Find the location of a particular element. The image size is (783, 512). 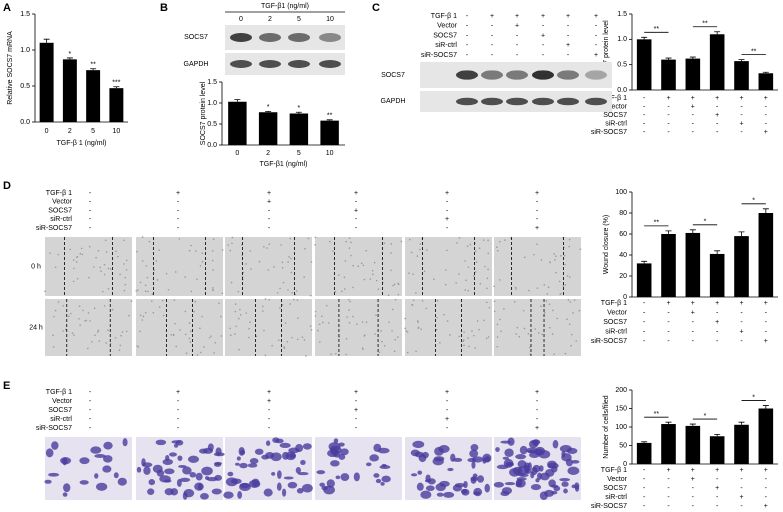

panel-label: B is located at coordinates (164, 8).